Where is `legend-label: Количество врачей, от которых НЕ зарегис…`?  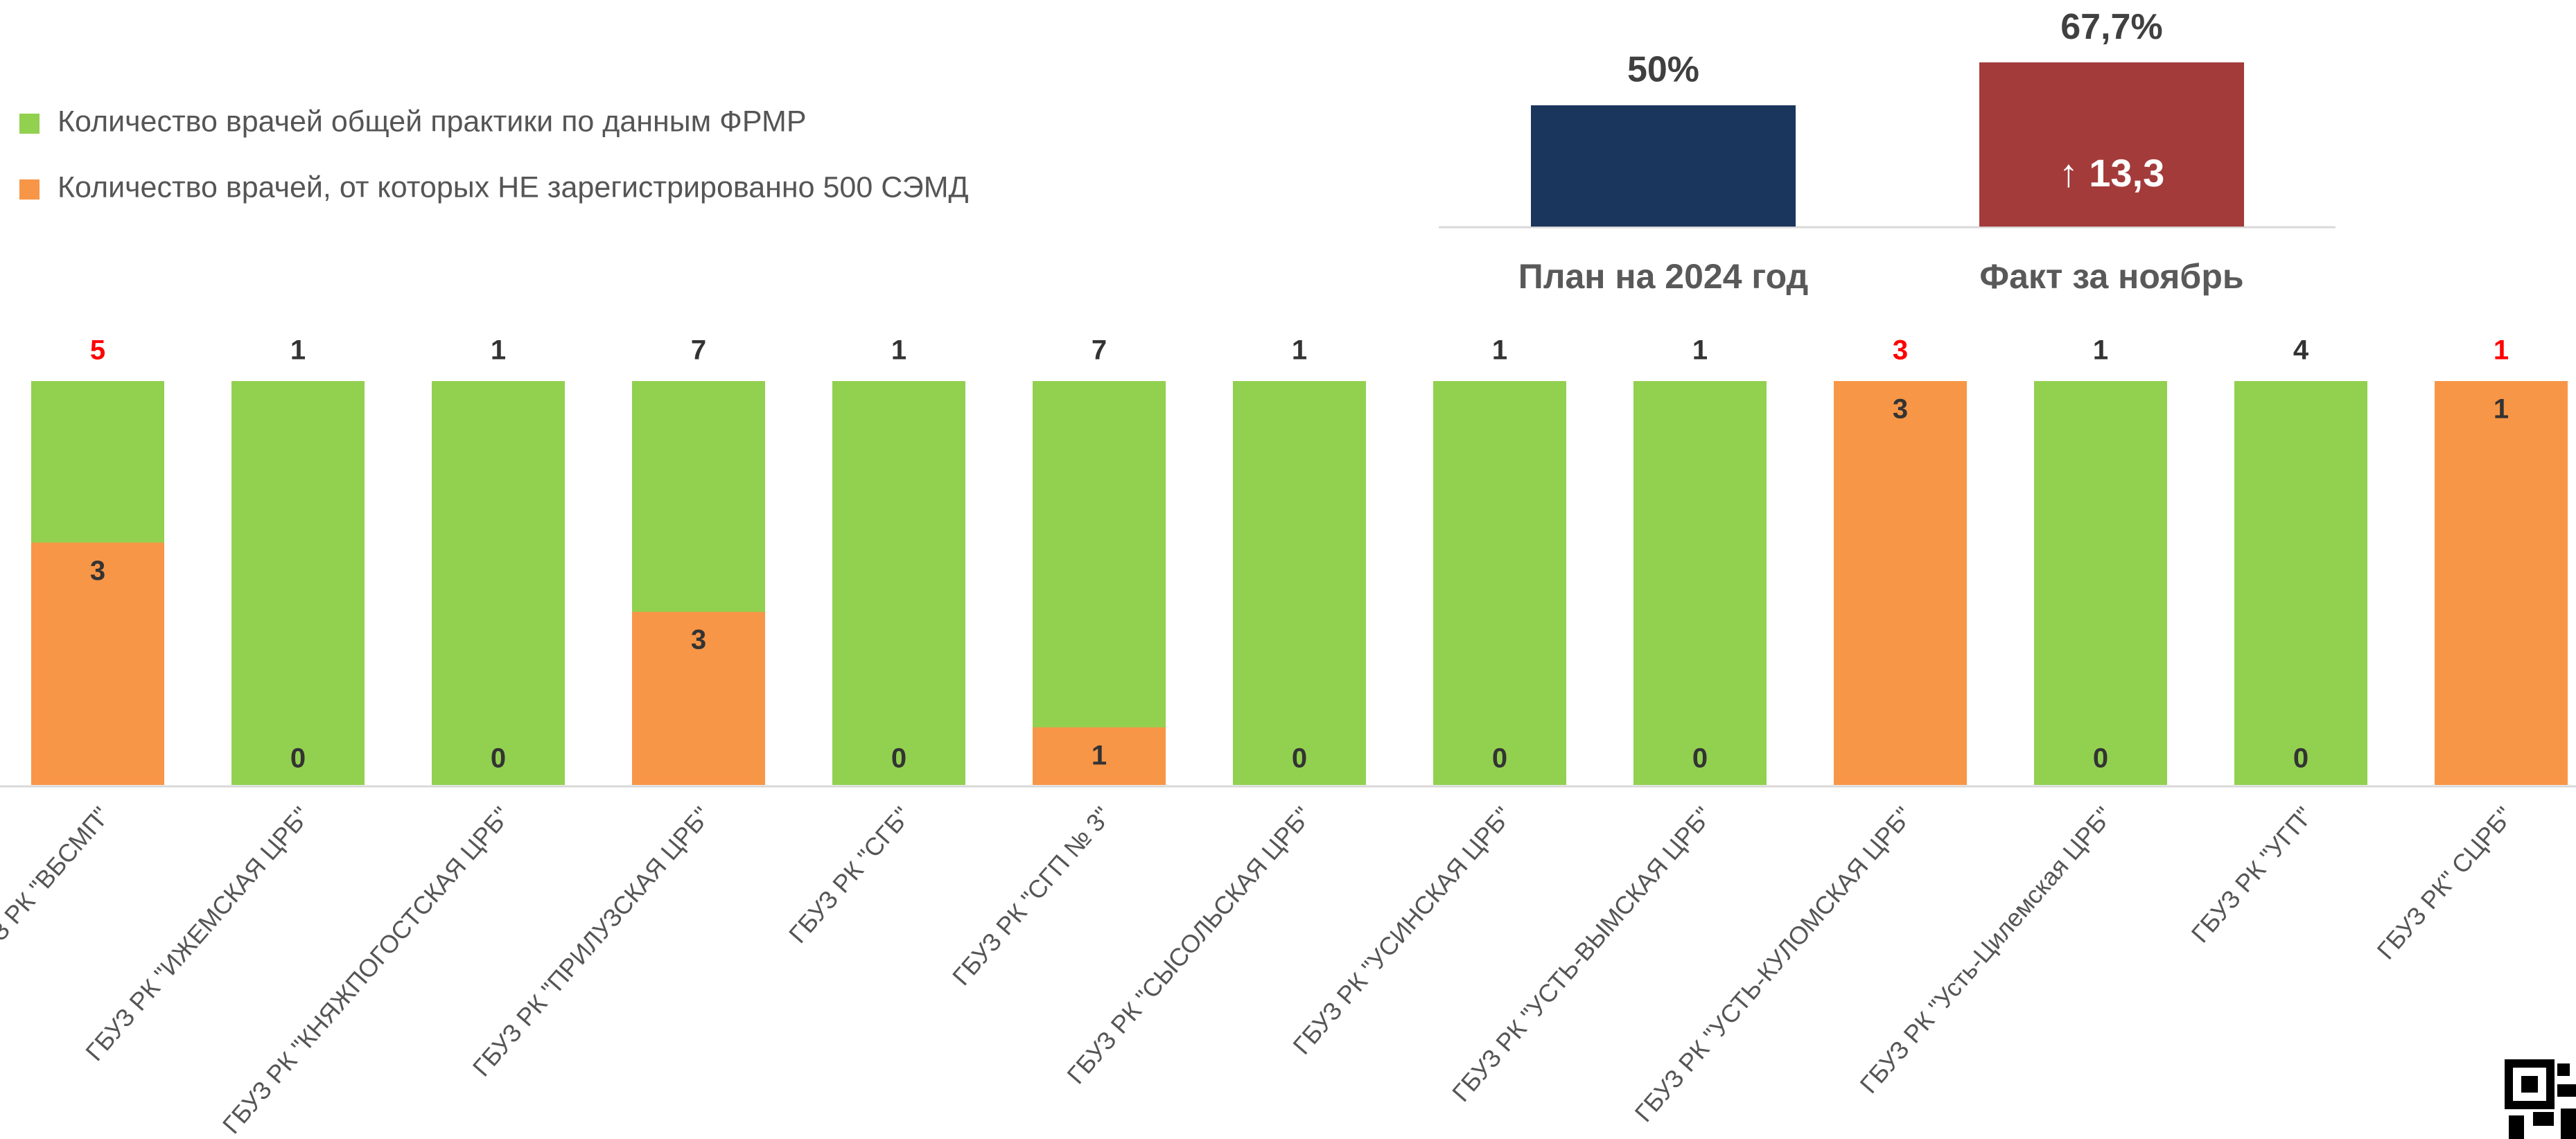
legend-label: Количество врачей, от которых НЕ зарегис… is located at coordinates (513, 187).